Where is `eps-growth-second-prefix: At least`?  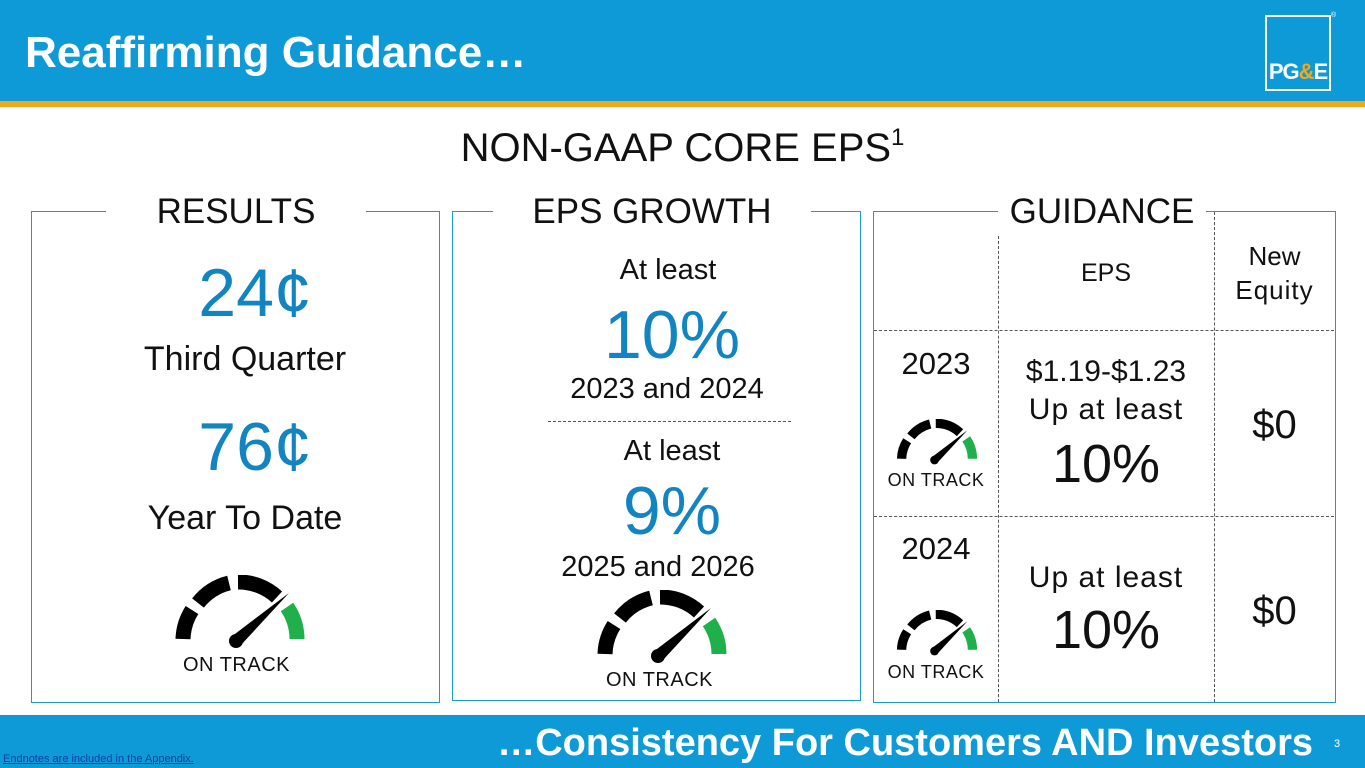 eps-growth-second-prefix: At least is located at coordinates (672, 451).